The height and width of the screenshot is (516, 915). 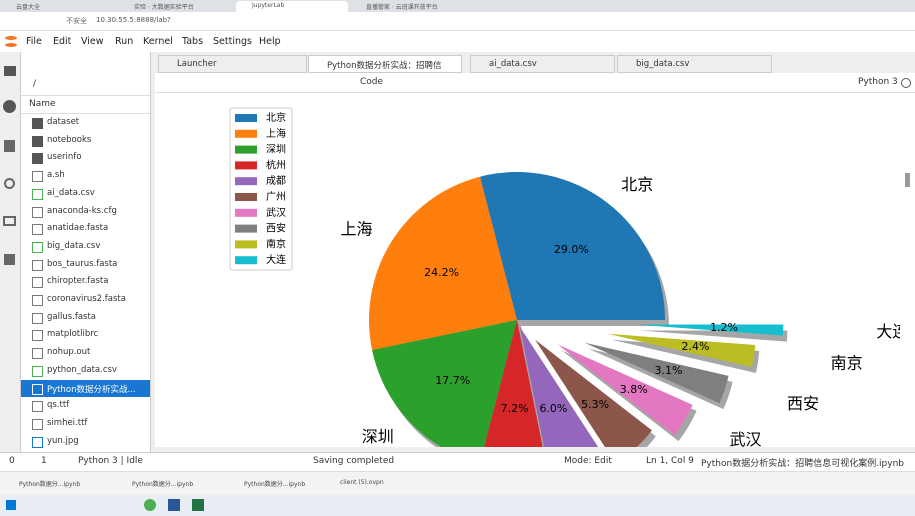 I want to click on file-item: a.sh, so click(x=85, y=175).